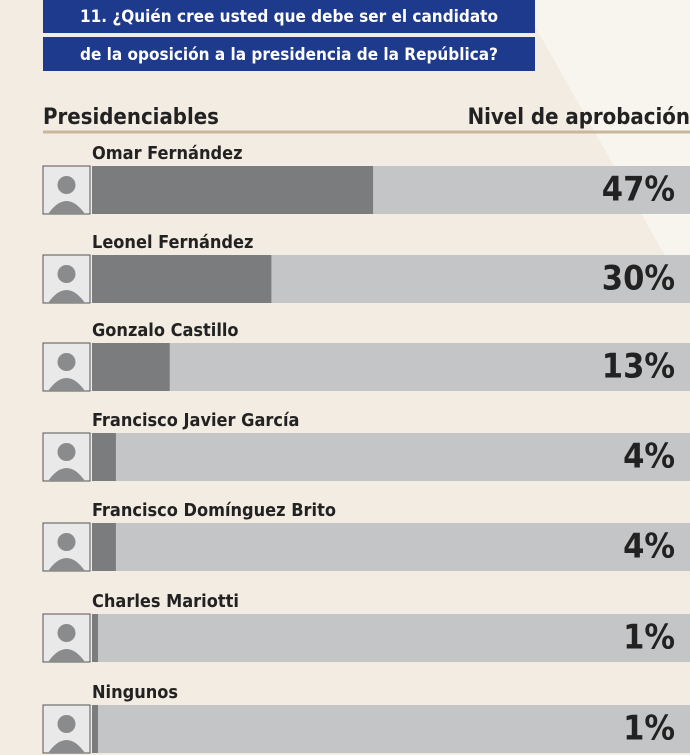 The height and width of the screenshot is (755, 690). Describe the element at coordinates (579, 117) in the screenshot. I see `column-header: Nivel de aprobación` at that location.